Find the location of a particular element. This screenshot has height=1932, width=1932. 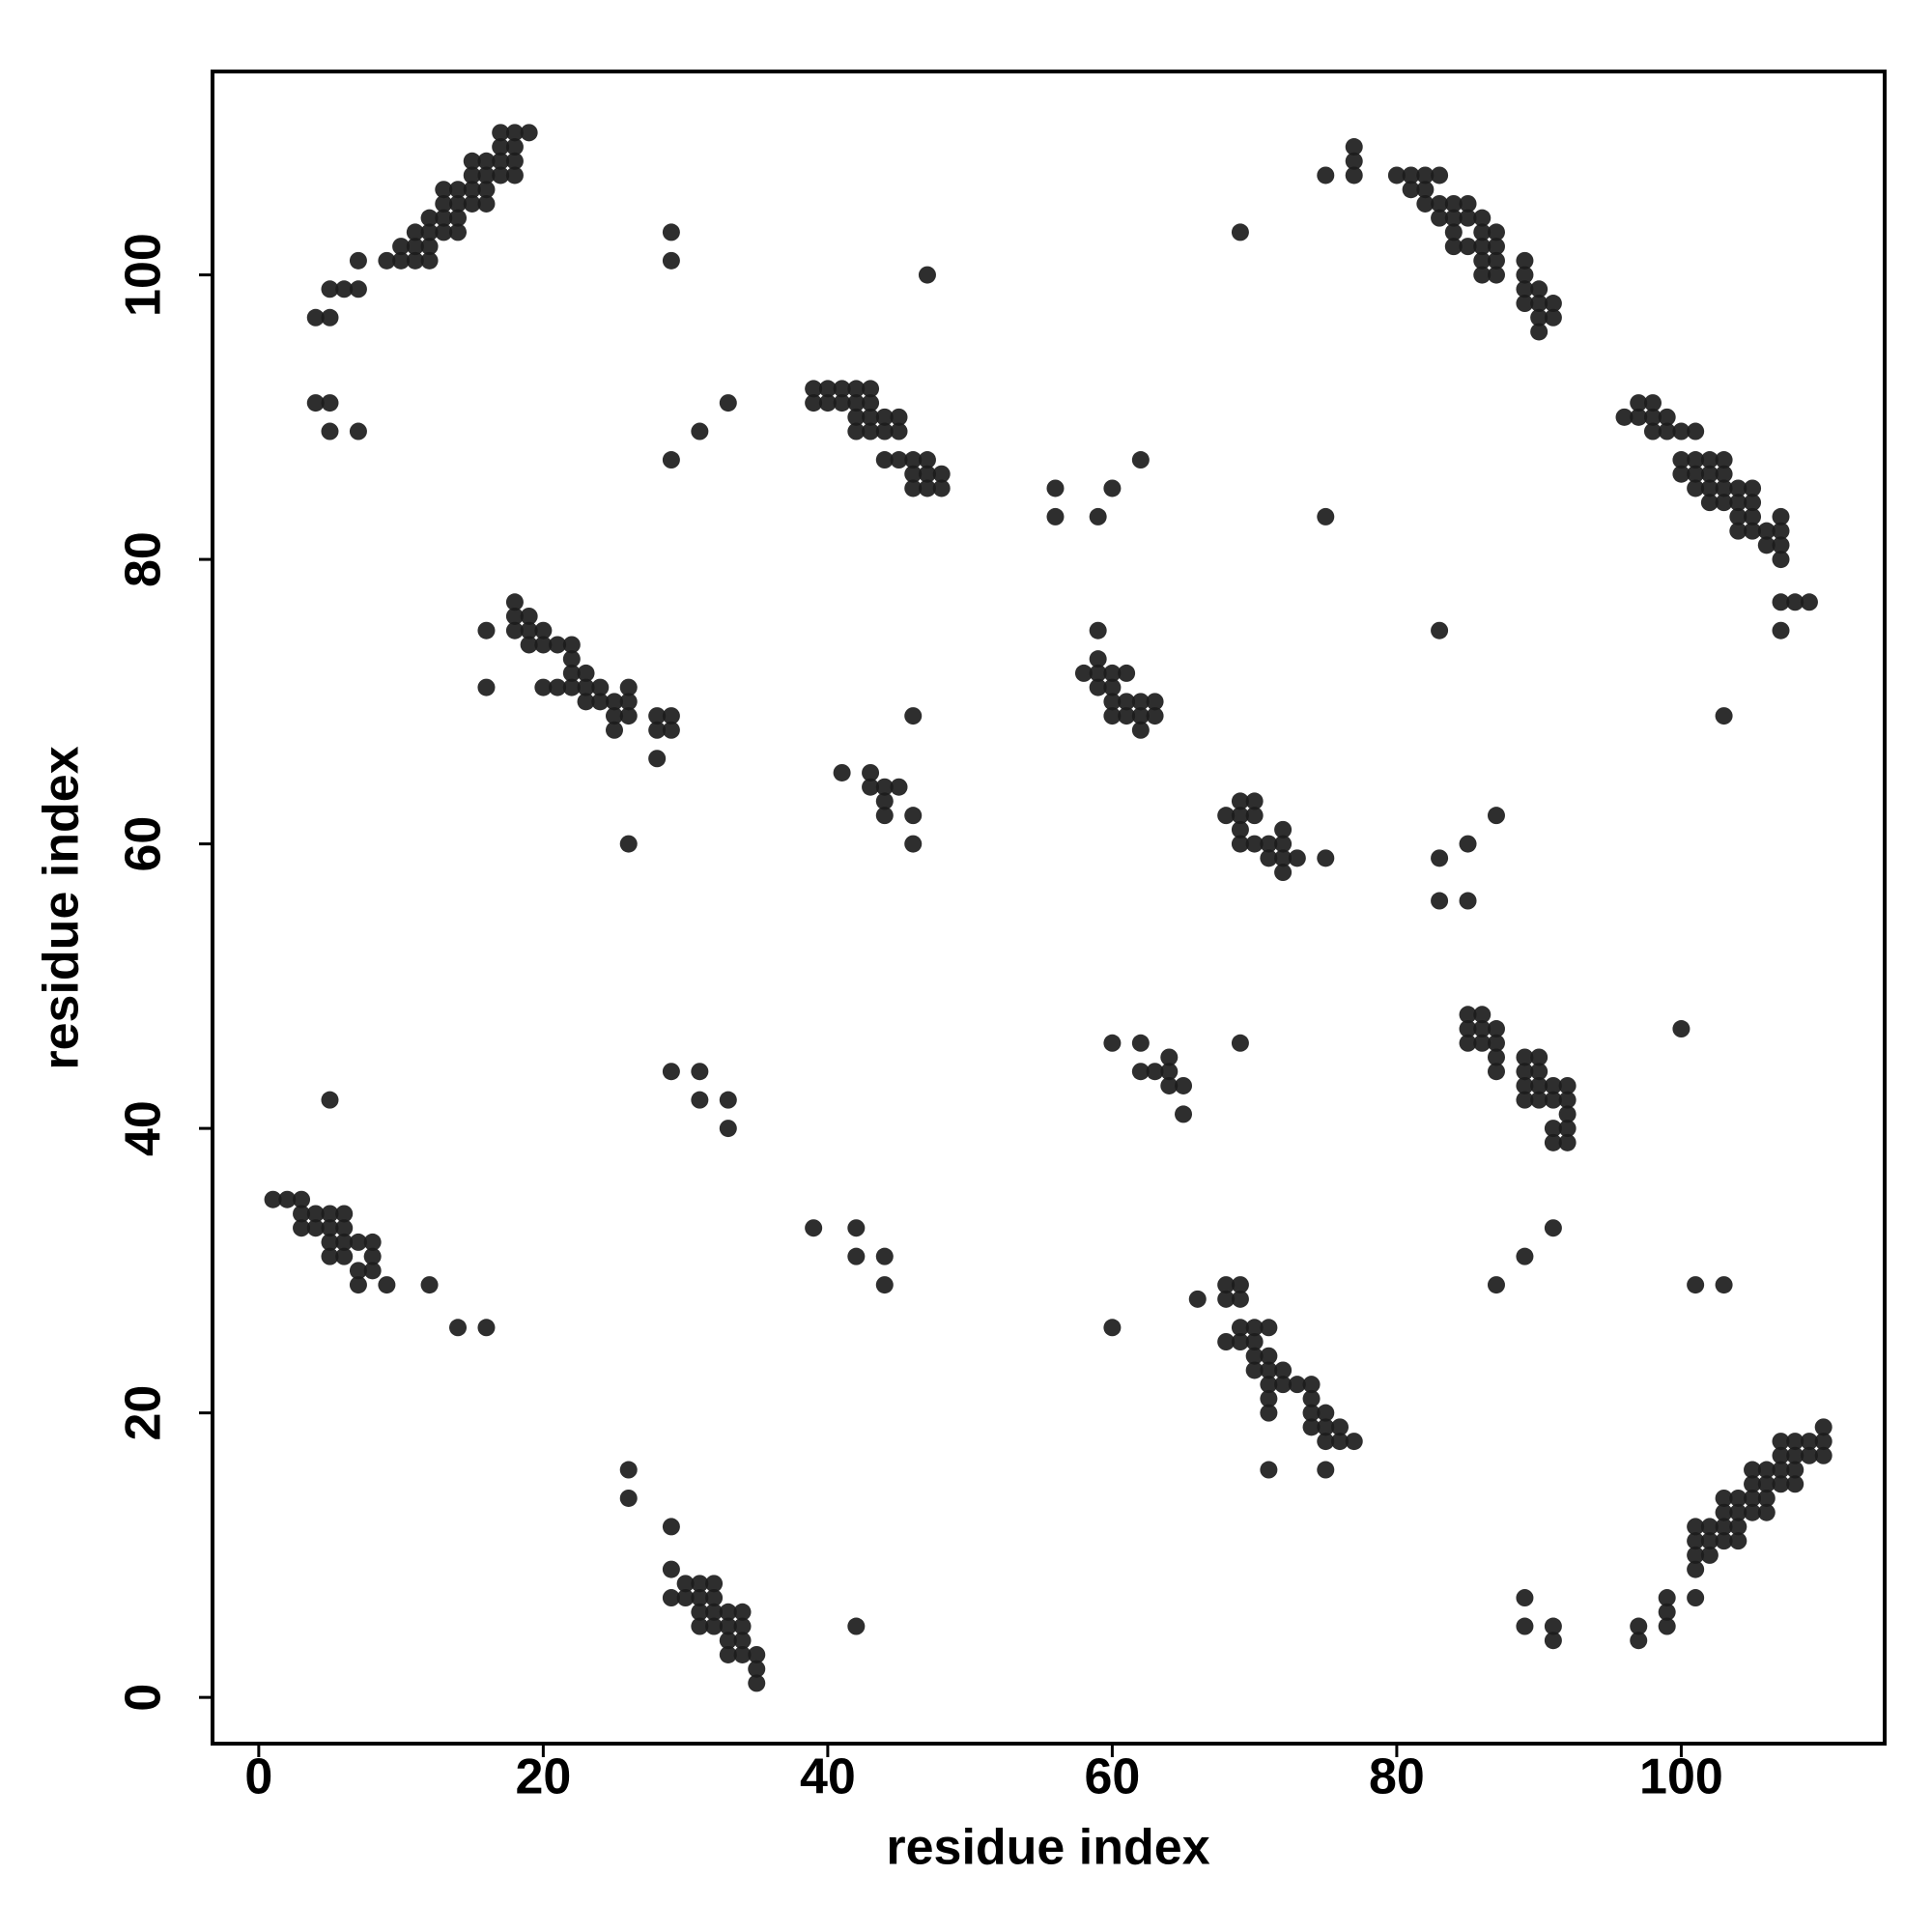

y-tick-label: 80 is located at coordinates (144, 559).